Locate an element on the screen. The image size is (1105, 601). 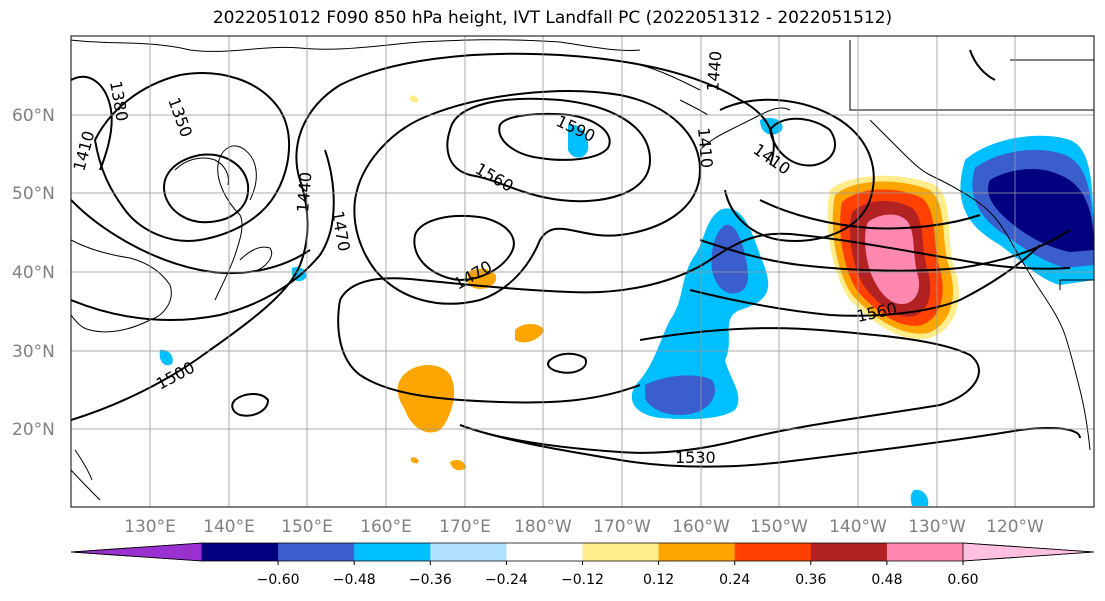
colorbar-outline is located at coordinates (582, 552).